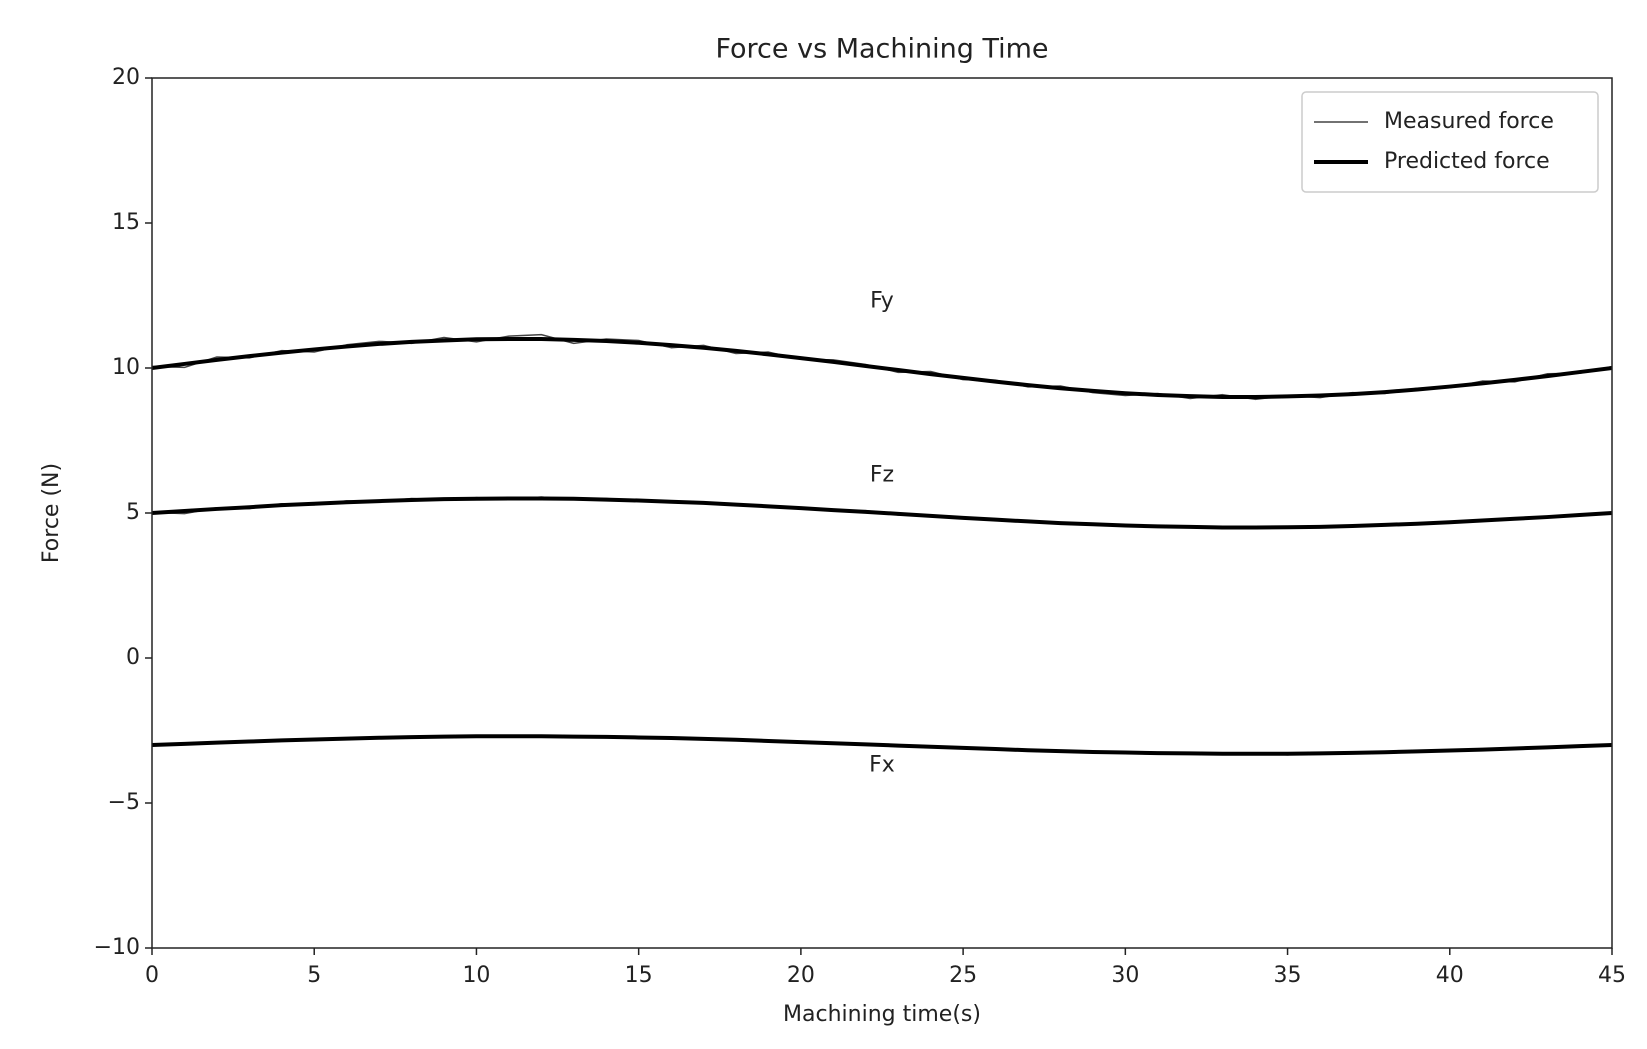 The image size is (1647, 1049). What do you see at coordinates (882, 474) in the screenshot?
I see `annotation: Fz` at bounding box center [882, 474].